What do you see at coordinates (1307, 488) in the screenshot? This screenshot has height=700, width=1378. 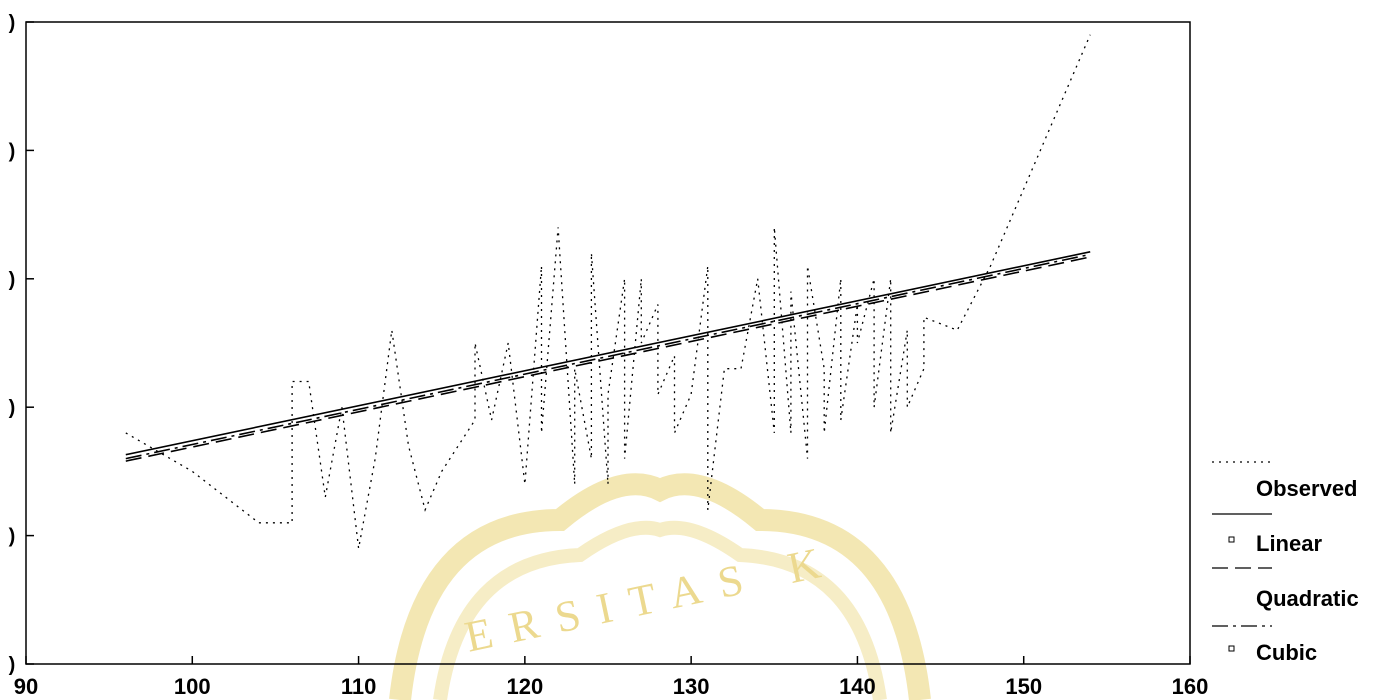 I see `legend-label-observed: Observed` at bounding box center [1307, 488].